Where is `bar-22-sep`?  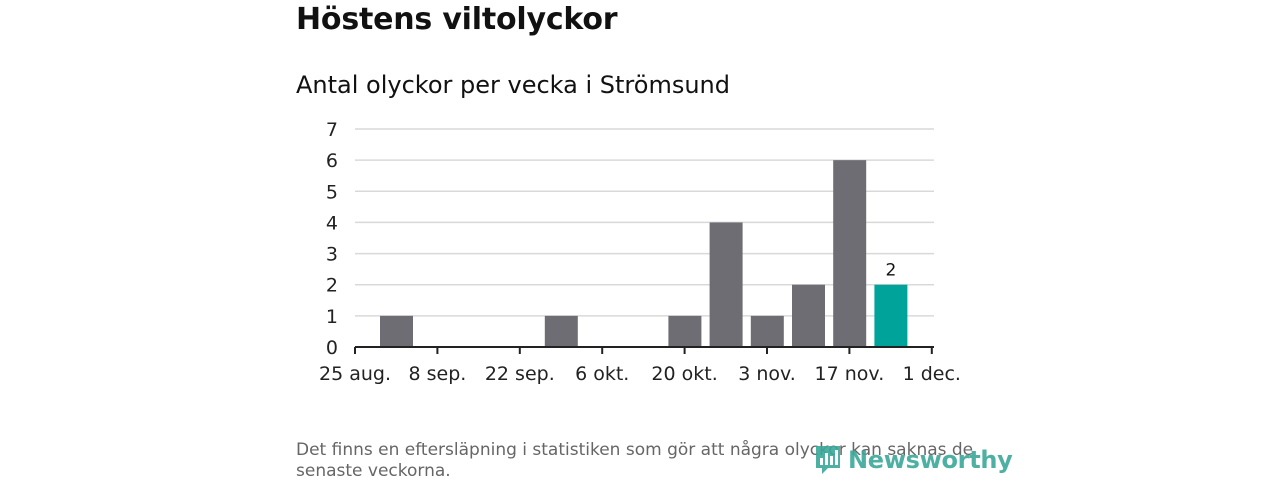
bar-22-sep is located at coordinates (561, 331).